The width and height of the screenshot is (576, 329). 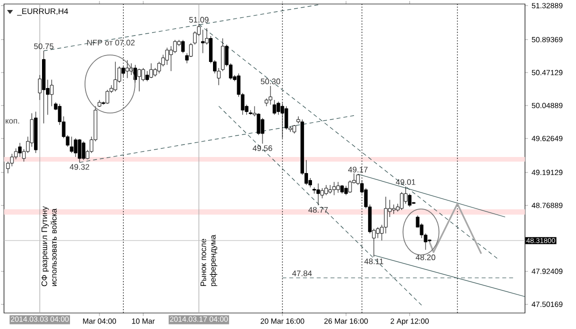 What do you see at coordinates (318, 210) in the screenshot?
I see `annotation: 48.77` at bounding box center [318, 210].